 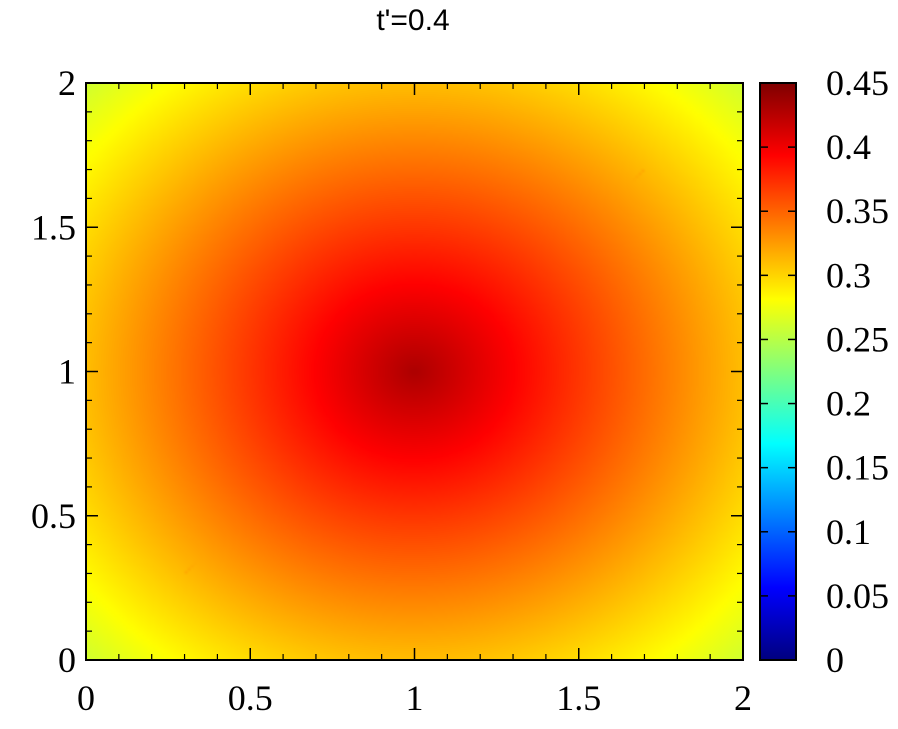 I want to click on y-tick-label: 1.5, so click(x=53, y=227).